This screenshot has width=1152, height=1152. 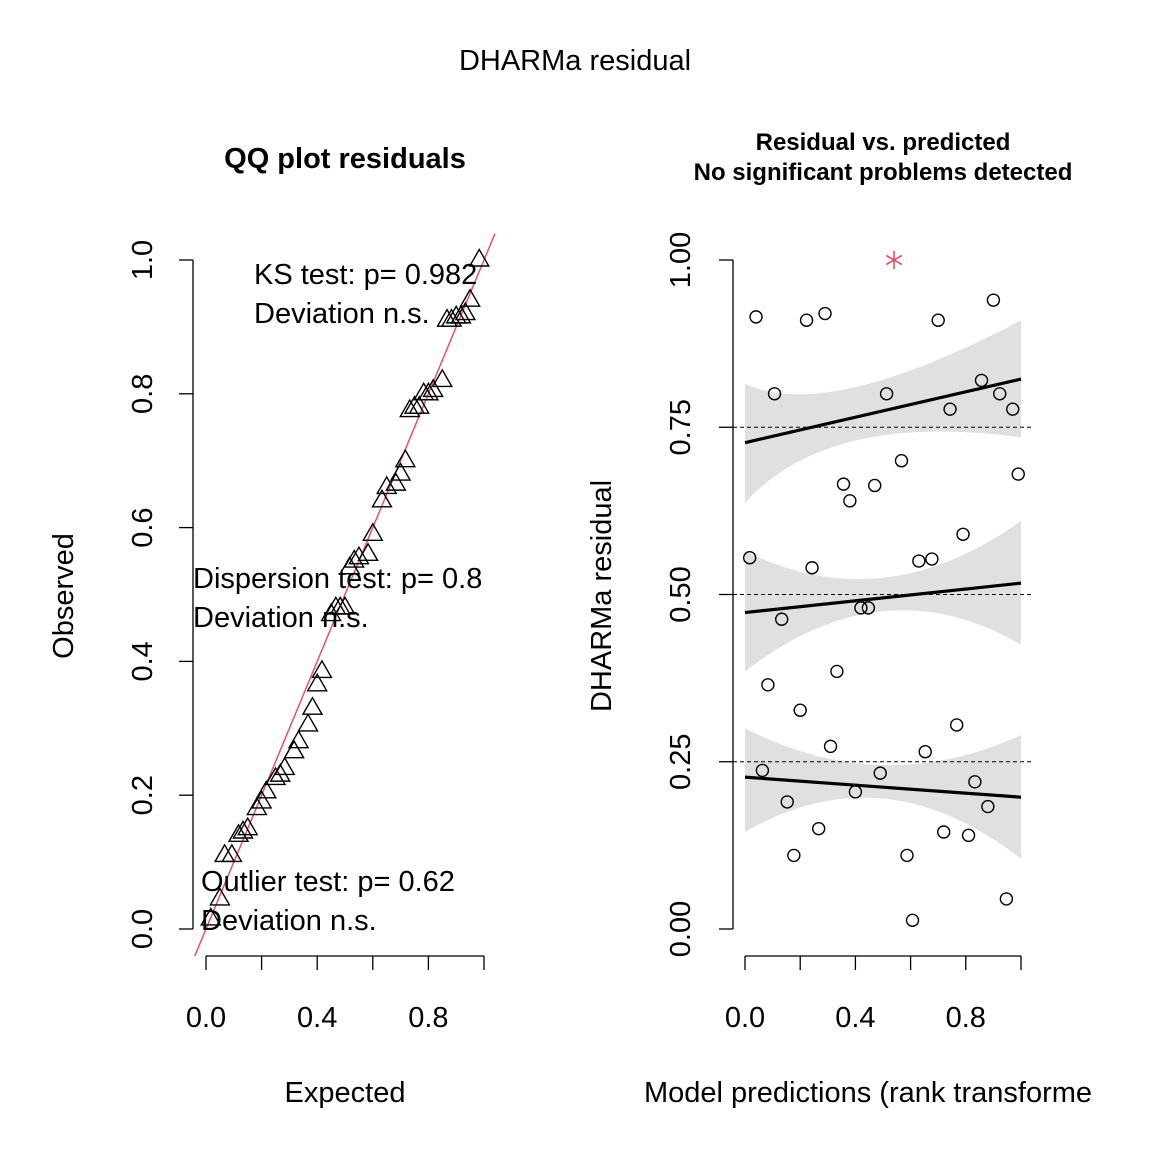 I want to click on qq-outlier-test-text: Outlier test: p= 0.62, so click(x=328, y=882).